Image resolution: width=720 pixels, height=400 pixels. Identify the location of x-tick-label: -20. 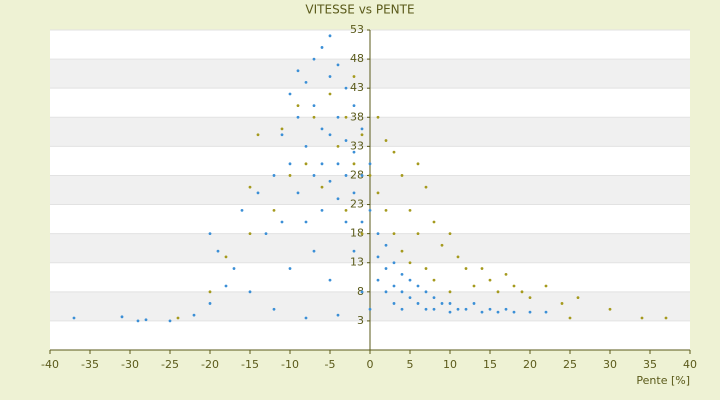
(210, 364).